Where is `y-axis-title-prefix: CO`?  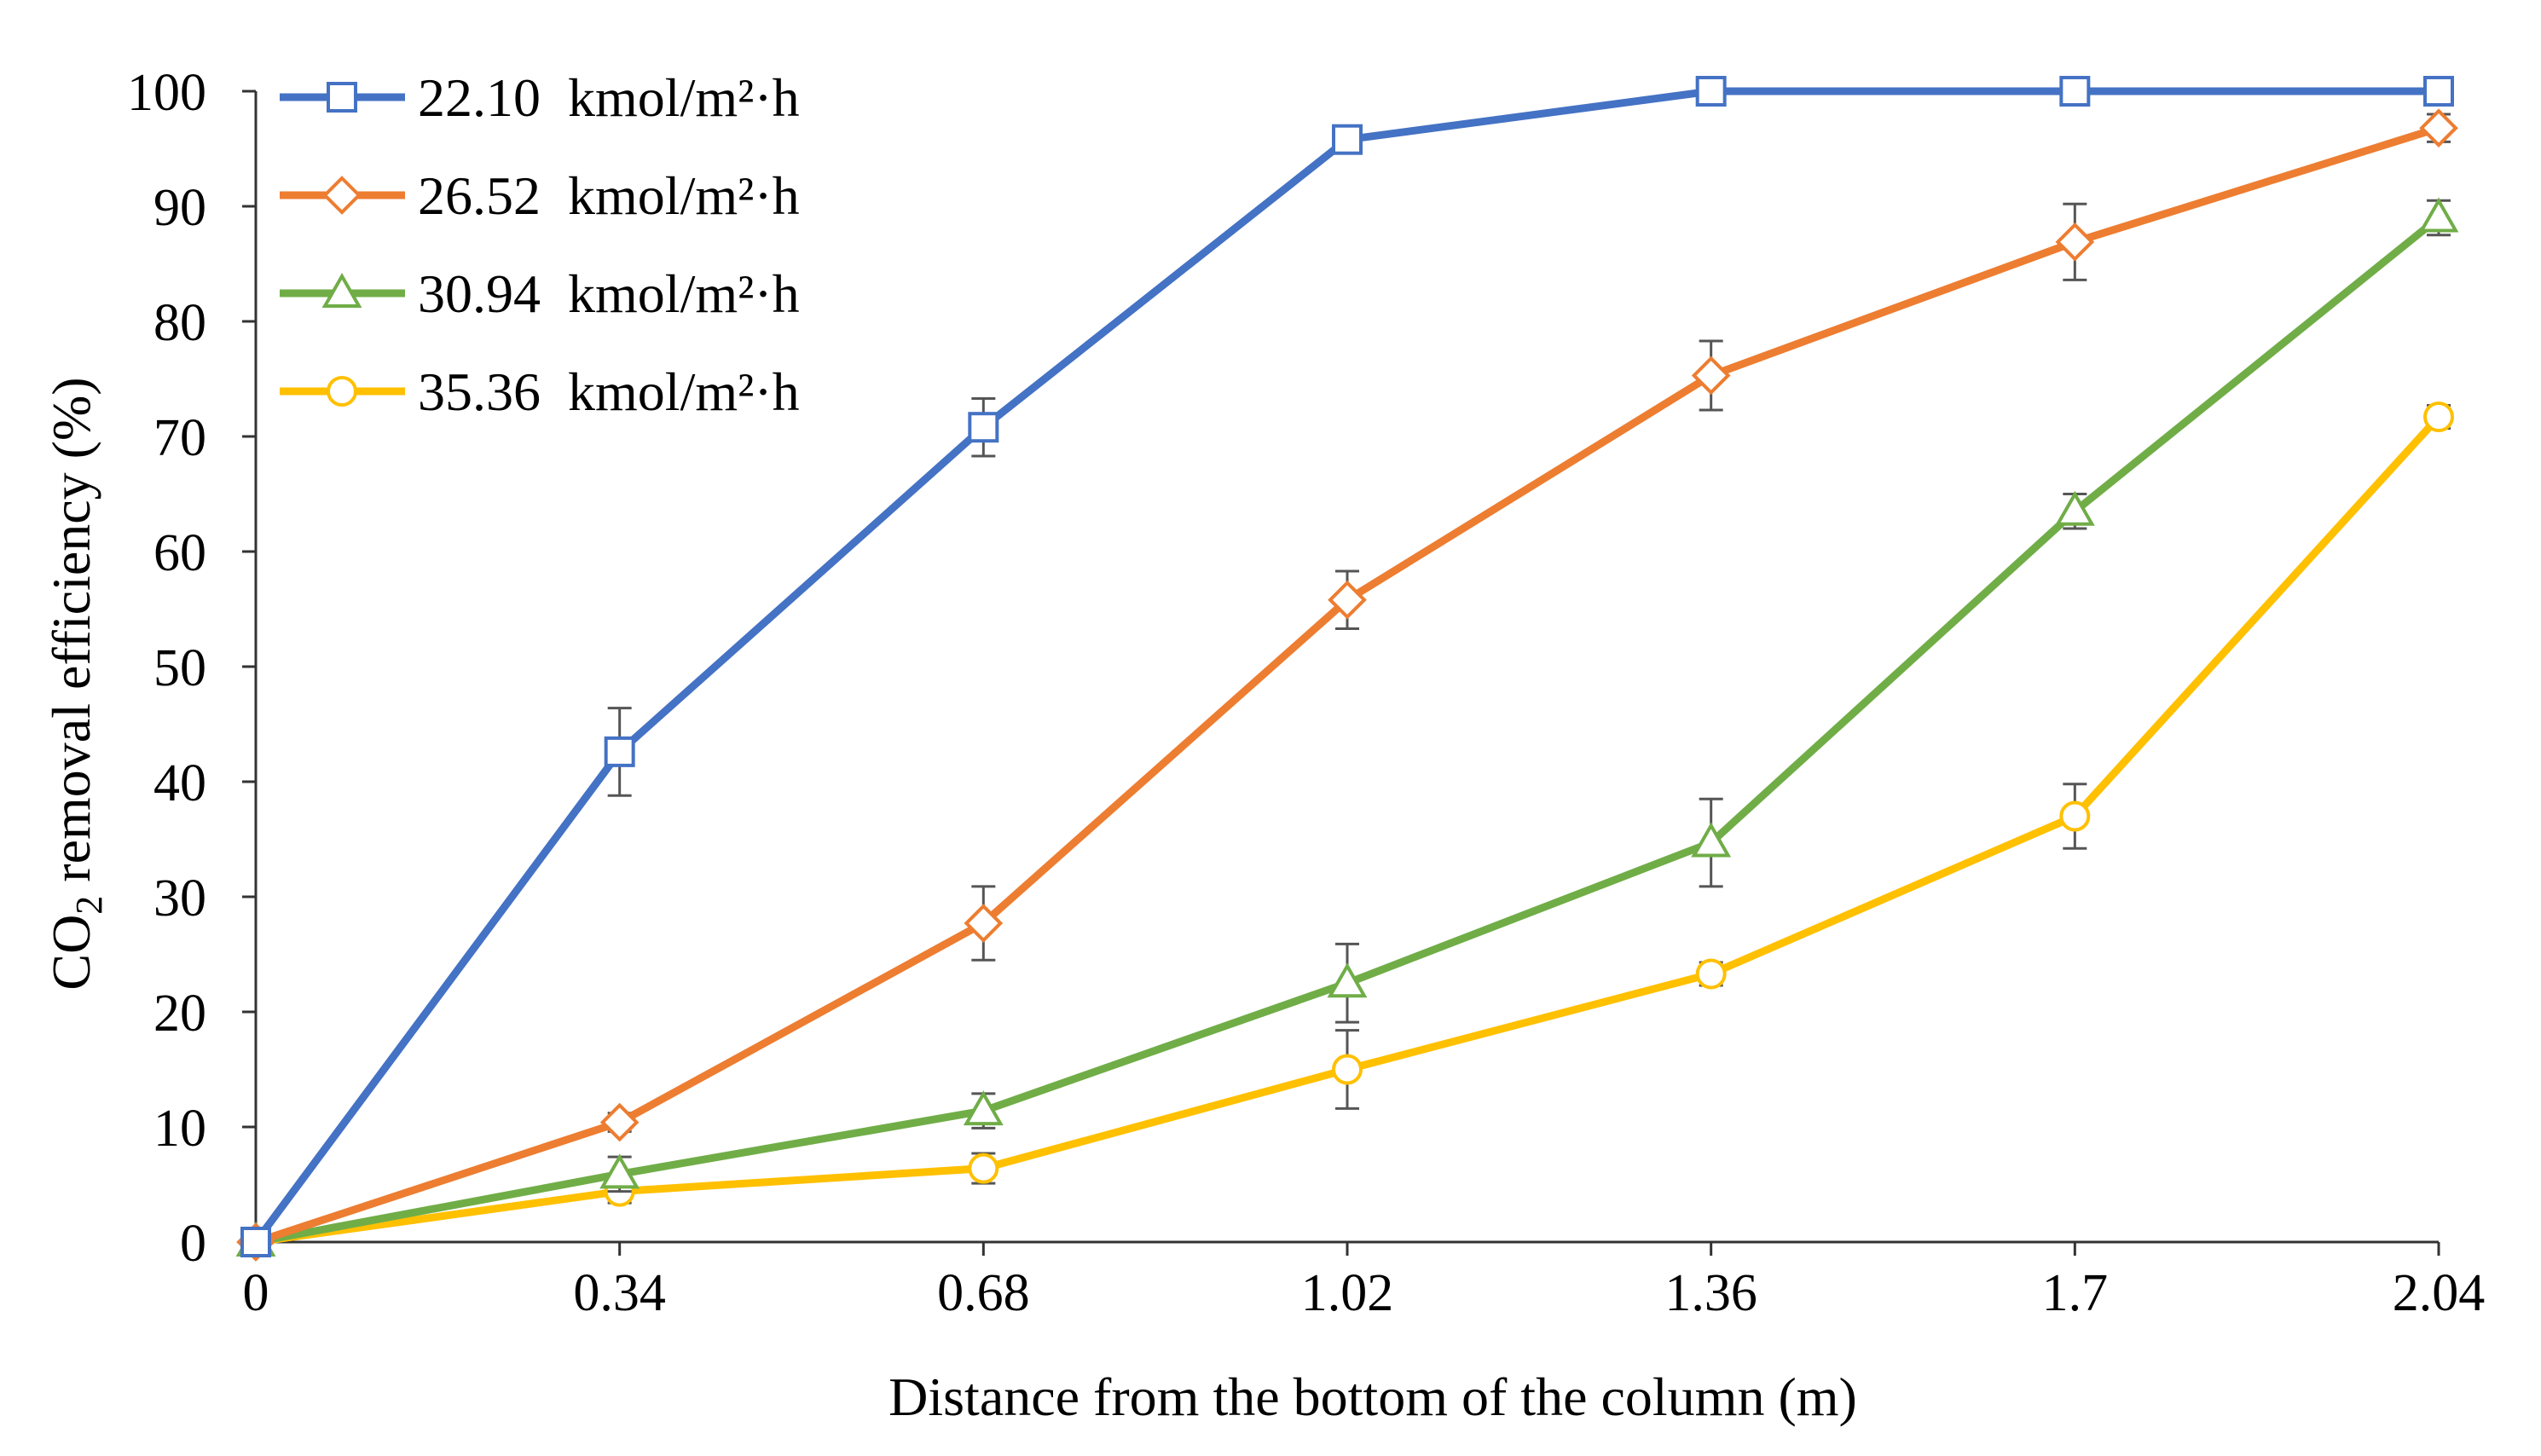
y-axis-title-prefix: CO is located at coordinates (71, 953).